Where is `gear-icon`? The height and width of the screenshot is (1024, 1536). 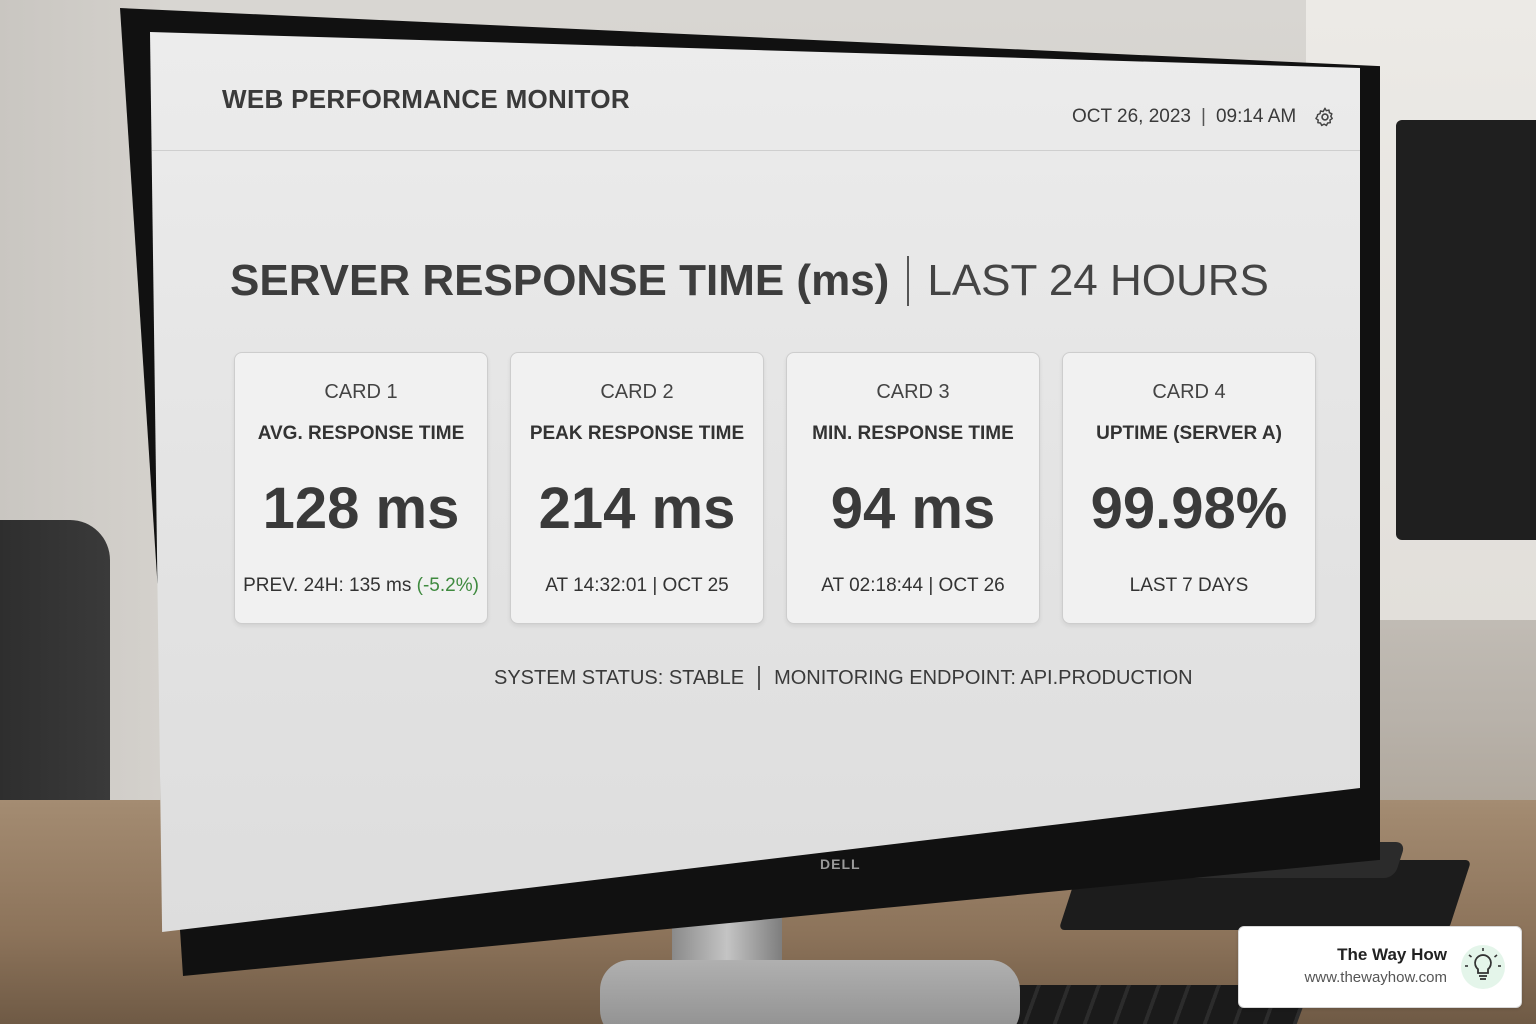 gear-icon is located at coordinates (1325, 117).